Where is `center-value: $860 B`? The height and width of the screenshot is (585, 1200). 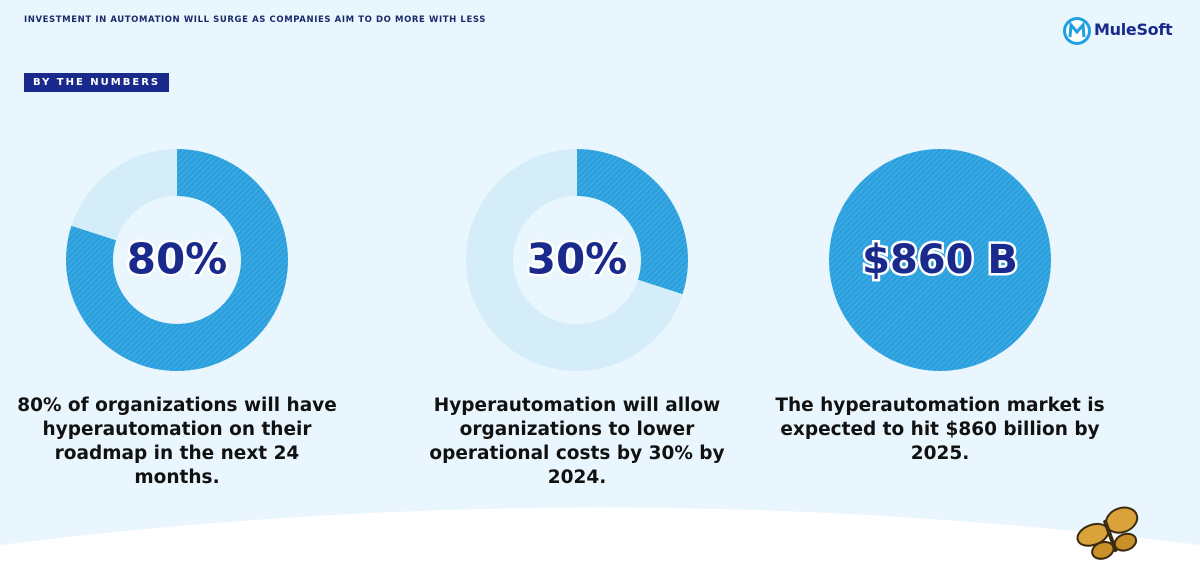
center-value: $860 B is located at coordinates (940, 260).